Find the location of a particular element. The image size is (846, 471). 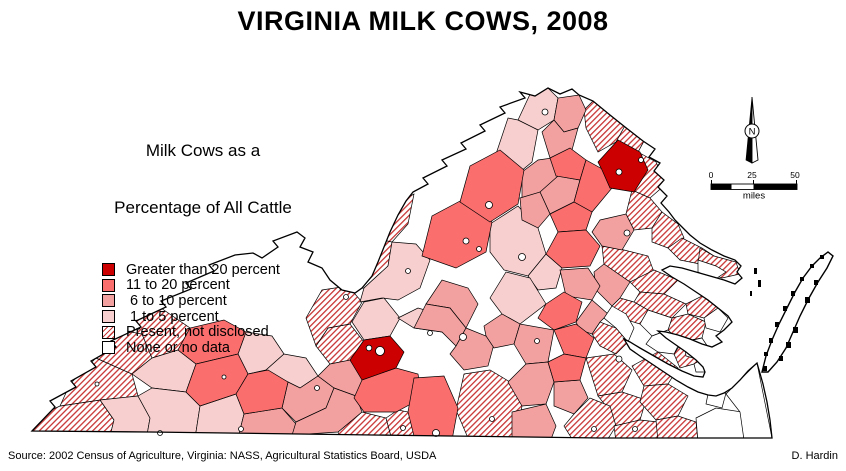

legend-item-6-10: 6 to 10 percent is located at coordinates (203, 301).